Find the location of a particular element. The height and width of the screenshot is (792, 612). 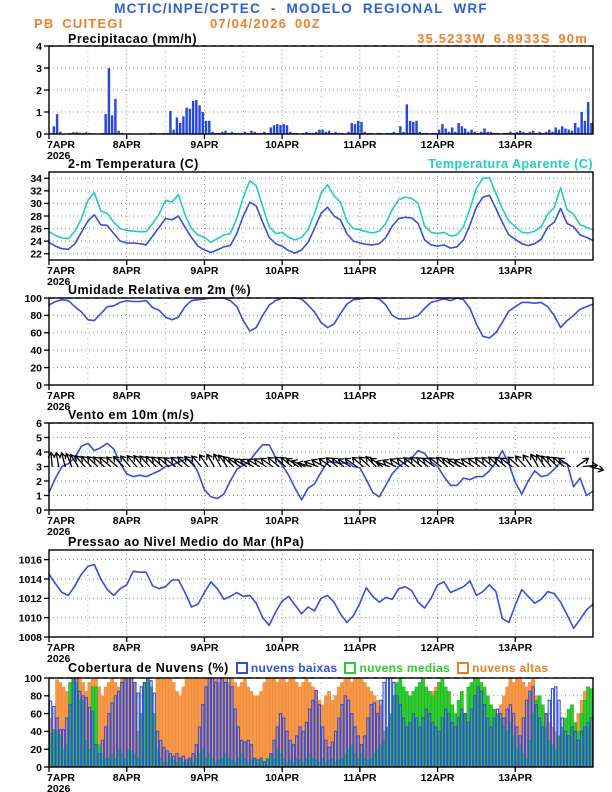

svg-text: 2 is located at coordinates (39, 482).